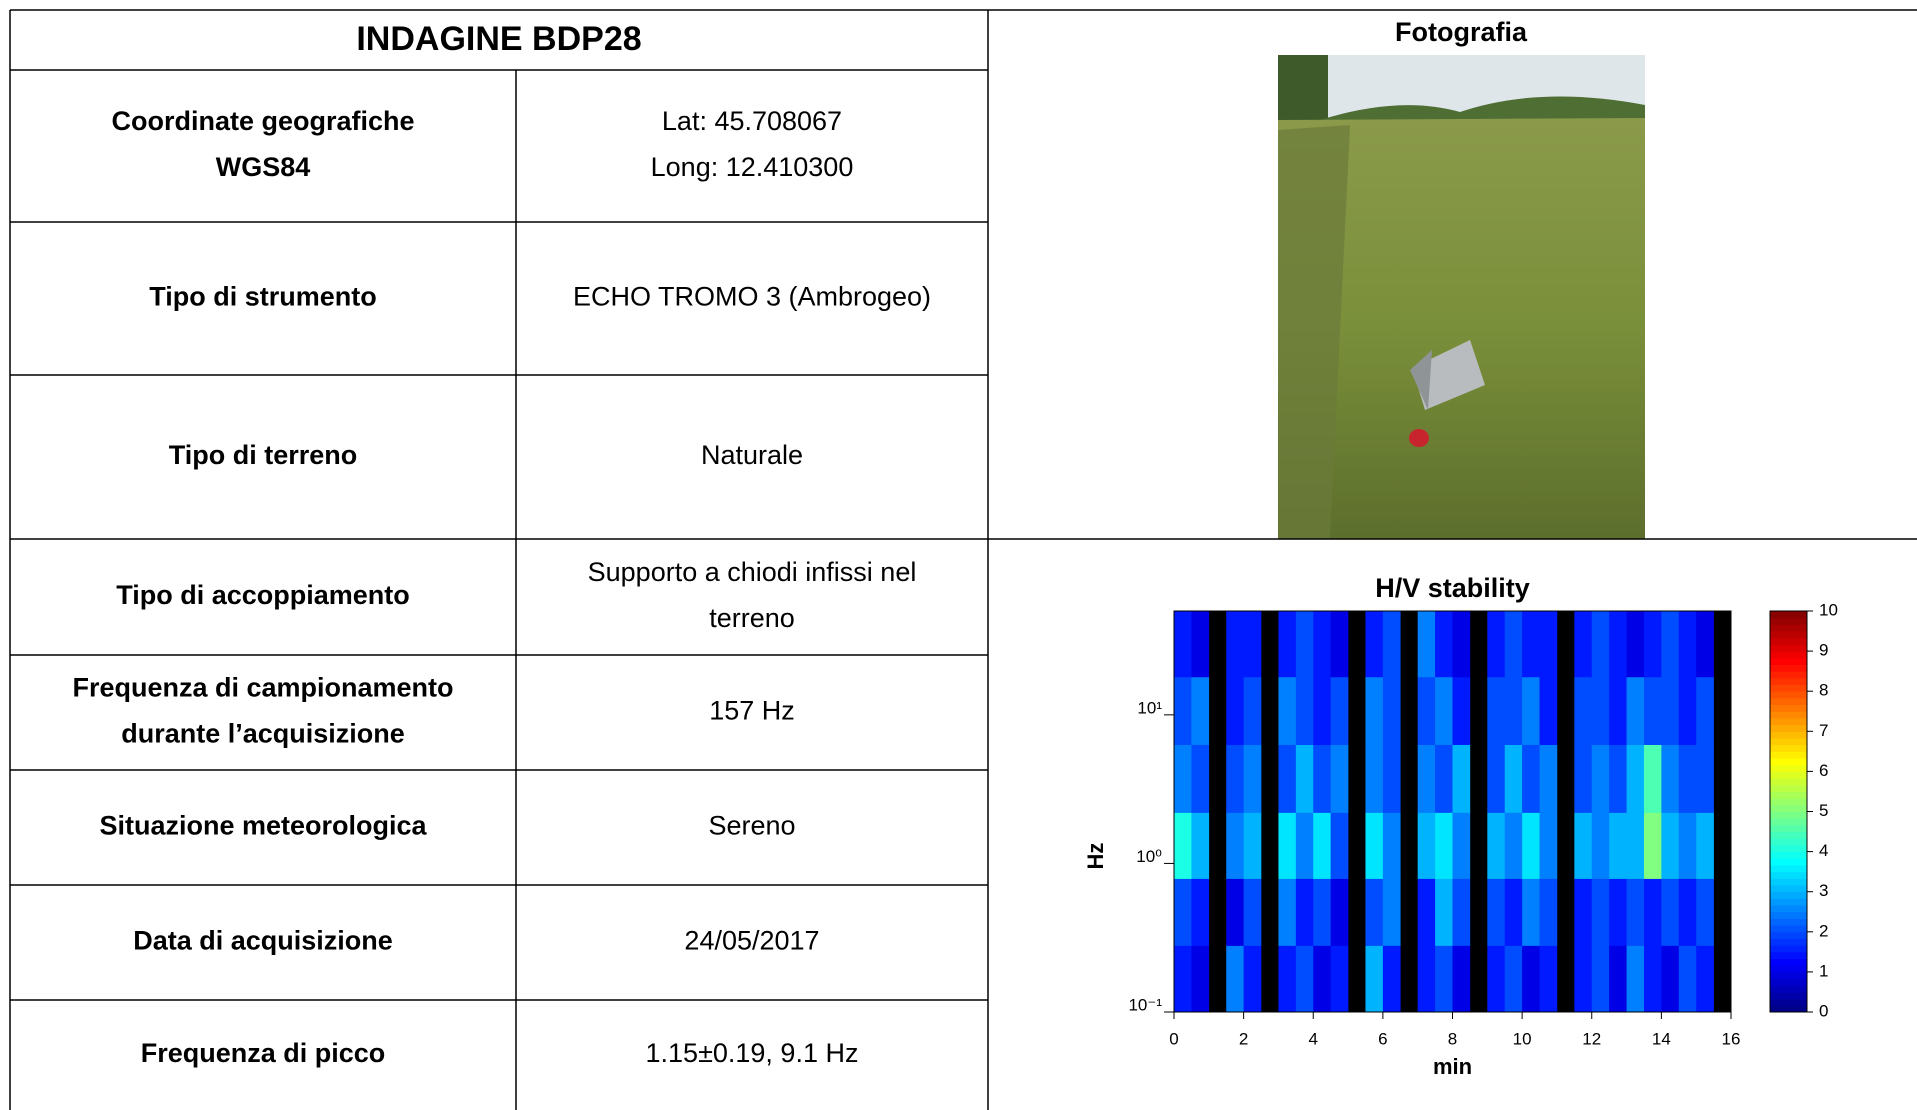 This screenshot has width=1917, height=1110. Describe the element at coordinates (1452, 1066) in the screenshot. I see `x-axis-label: min` at that location.